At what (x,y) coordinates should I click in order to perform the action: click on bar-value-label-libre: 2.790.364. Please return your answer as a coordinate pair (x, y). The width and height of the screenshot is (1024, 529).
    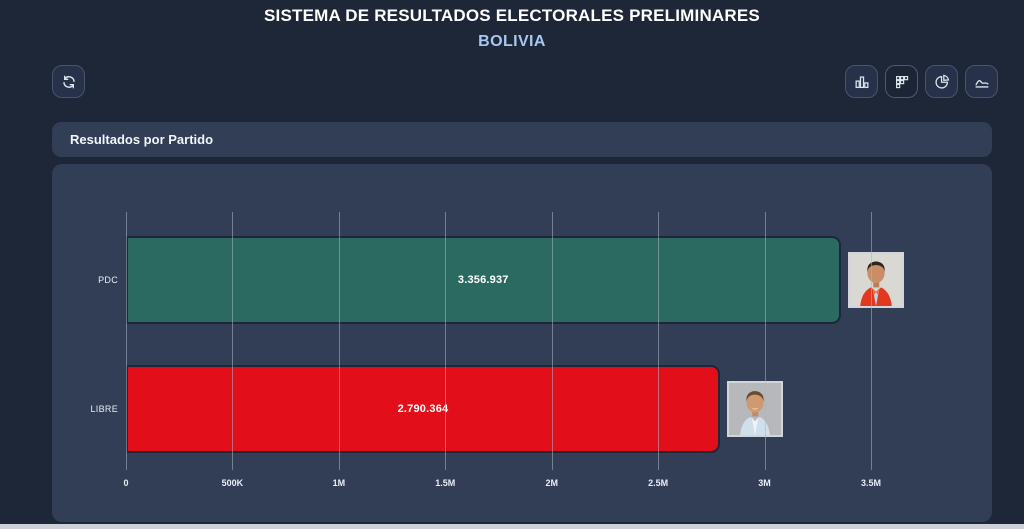
    Looking at the image, I should click on (423, 409).